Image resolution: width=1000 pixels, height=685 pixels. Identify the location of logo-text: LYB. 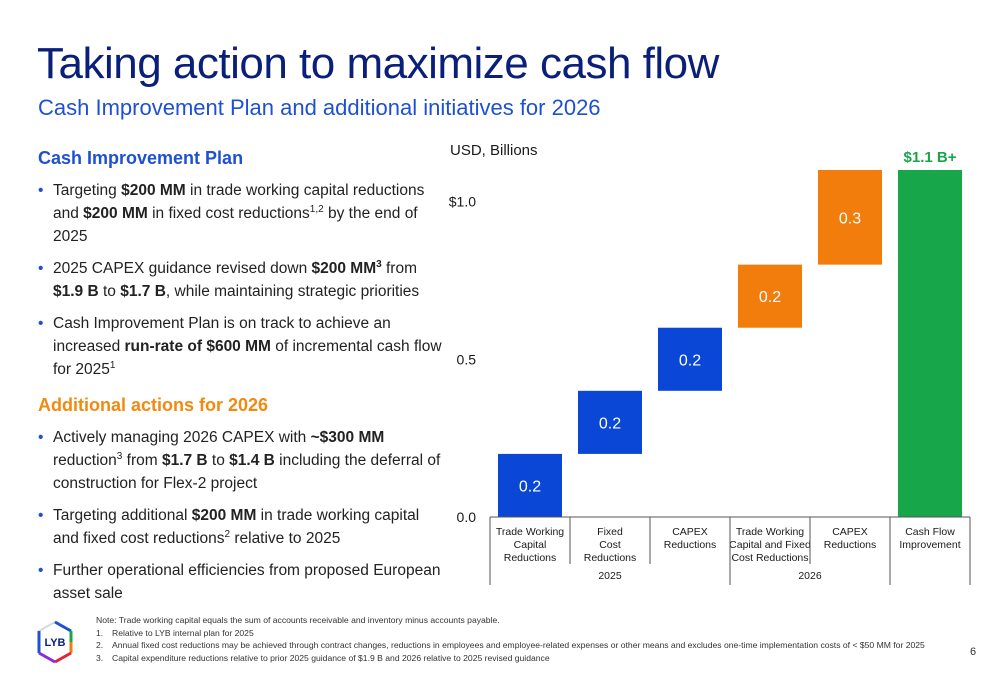
(55, 643).